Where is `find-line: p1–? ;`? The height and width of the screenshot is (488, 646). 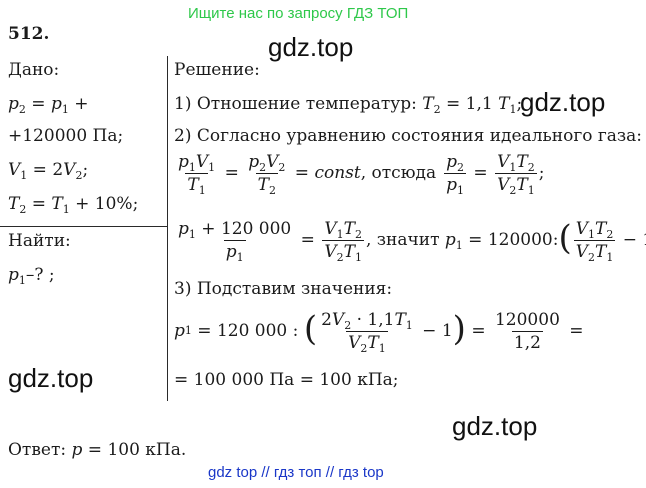 find-line: p1–? ; is located at coordinates (31, 276).